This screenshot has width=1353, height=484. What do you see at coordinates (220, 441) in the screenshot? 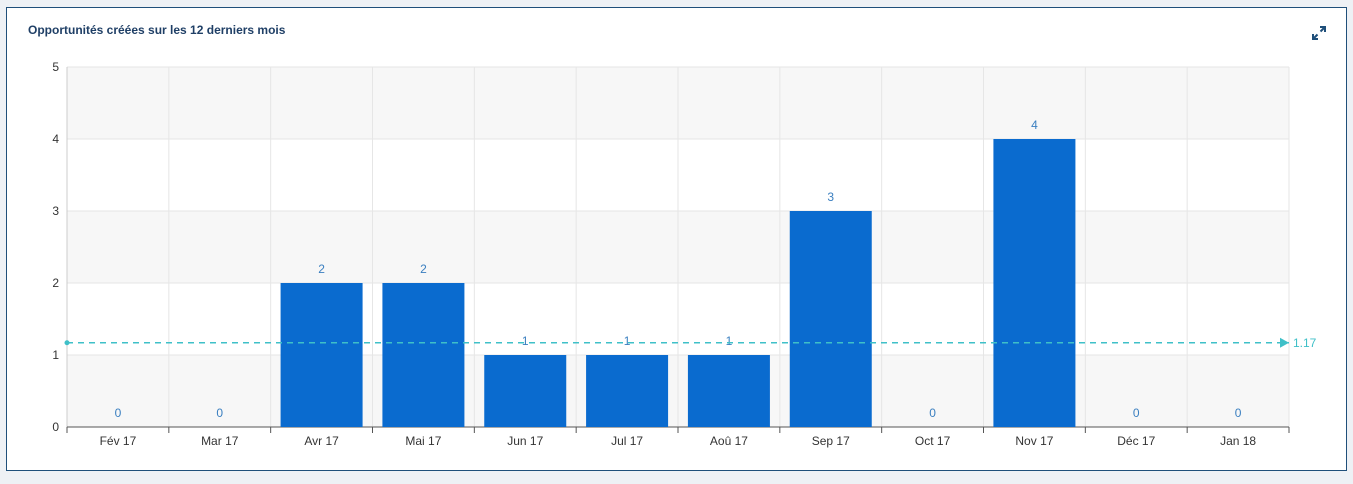
I see `x-tick-label: Mar 17` at bounding box center [220, 441].